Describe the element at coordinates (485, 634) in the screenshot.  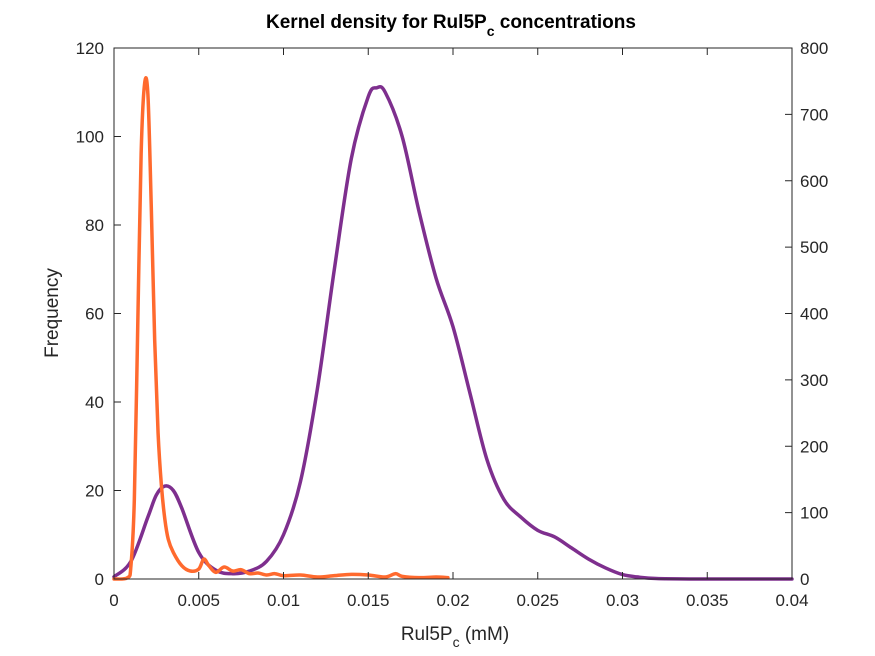
I see `x-axis-label-rest: (mM)` at that location.